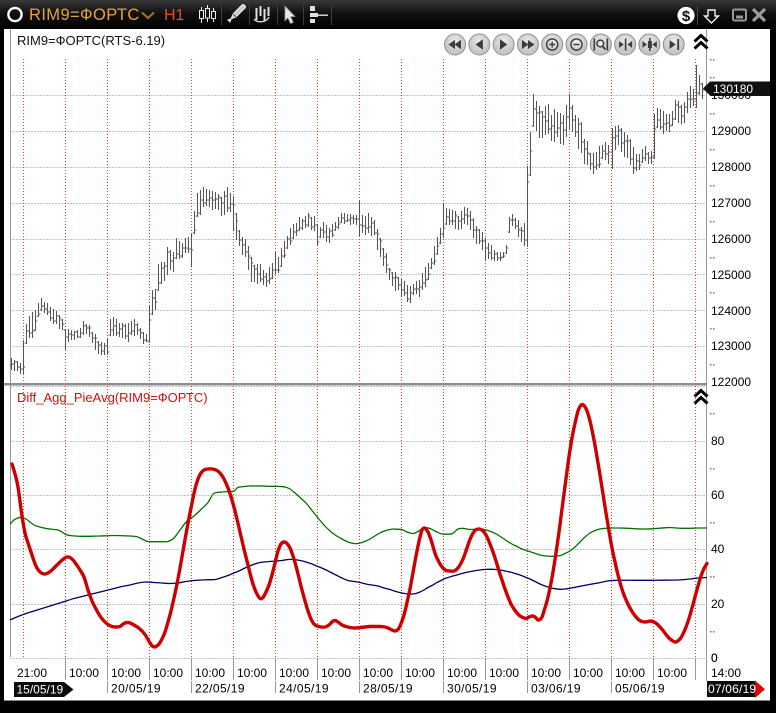 Image resolution: width=776 pixels, height=713 pixels. What do you see at coordinates (718, 604) in the screenshot?
I see `svg-text: 20` at bounding box center [718, 604].